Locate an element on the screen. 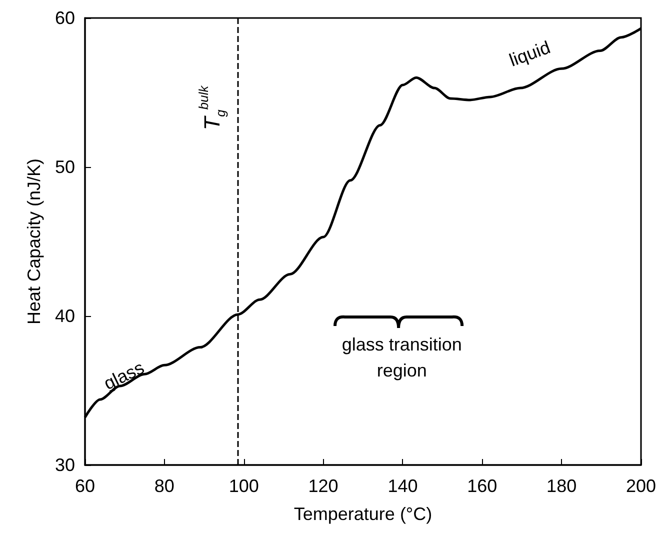 The width and height of the screenshot is (664, 535). y-axis-title: Heat Capacity (nJ/K) is located at coordinates (34, 241).